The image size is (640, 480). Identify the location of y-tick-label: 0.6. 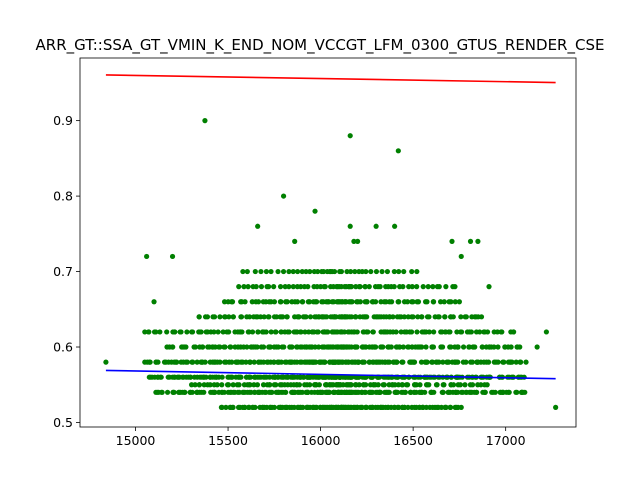
(63, 347).